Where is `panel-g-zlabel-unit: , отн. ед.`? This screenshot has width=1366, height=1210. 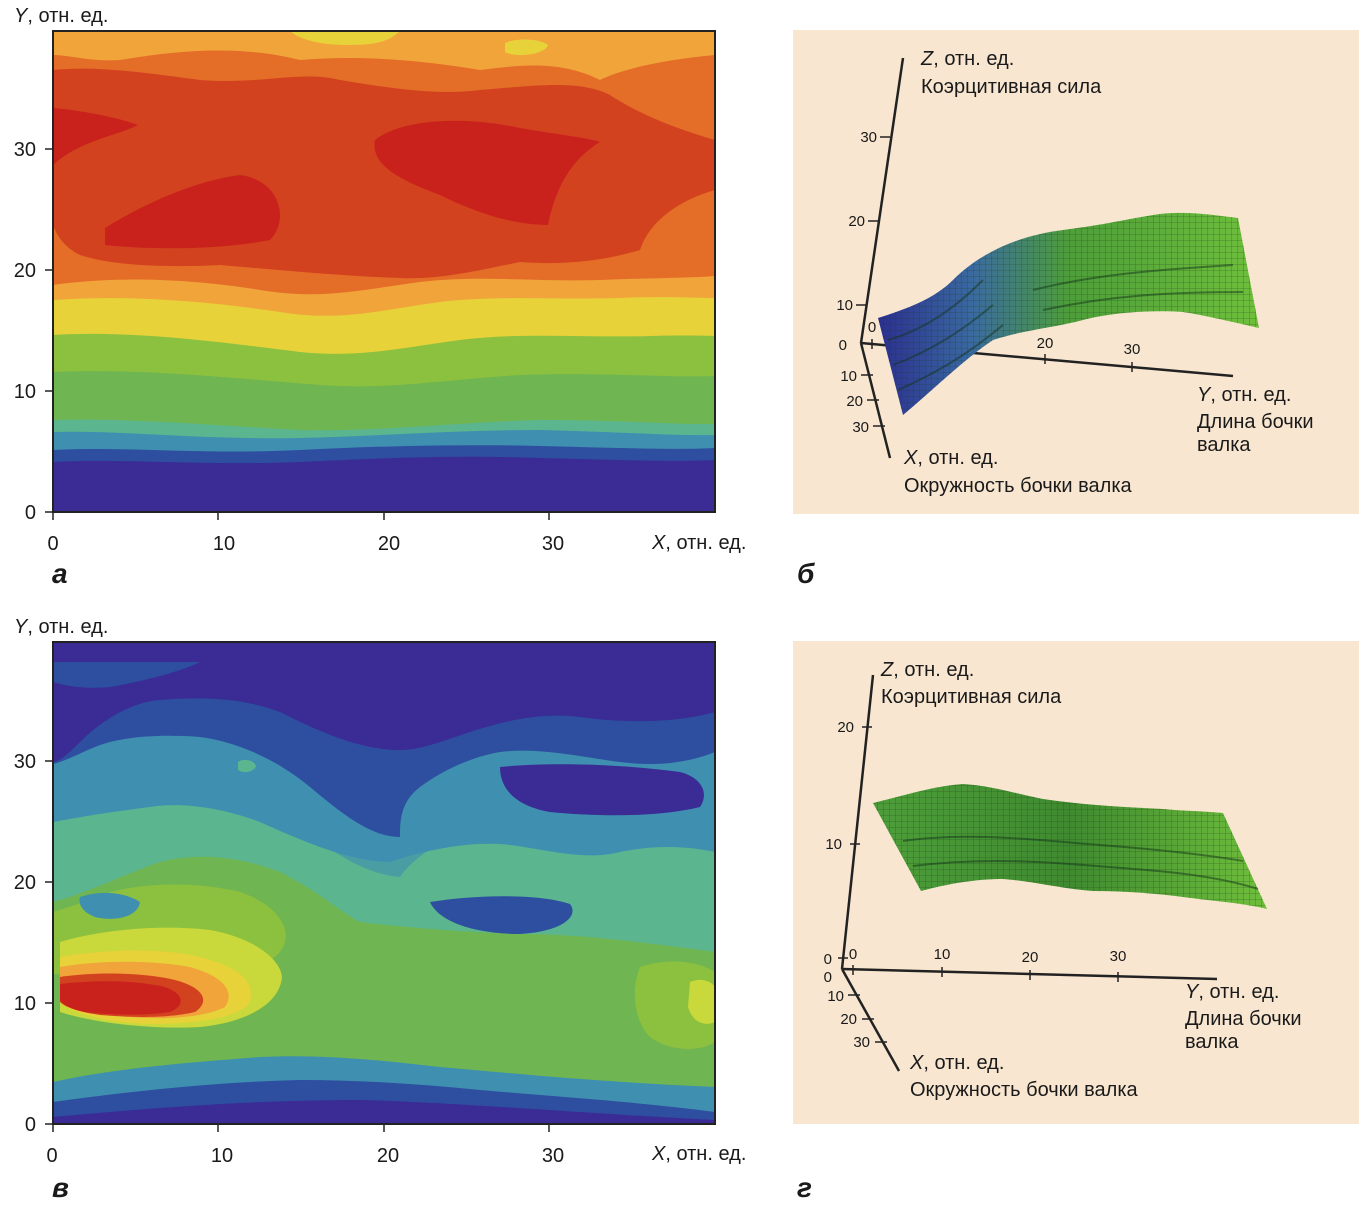
panel-g-zlabel-unit: , отн. ед. is located at coordinates (934, 670).